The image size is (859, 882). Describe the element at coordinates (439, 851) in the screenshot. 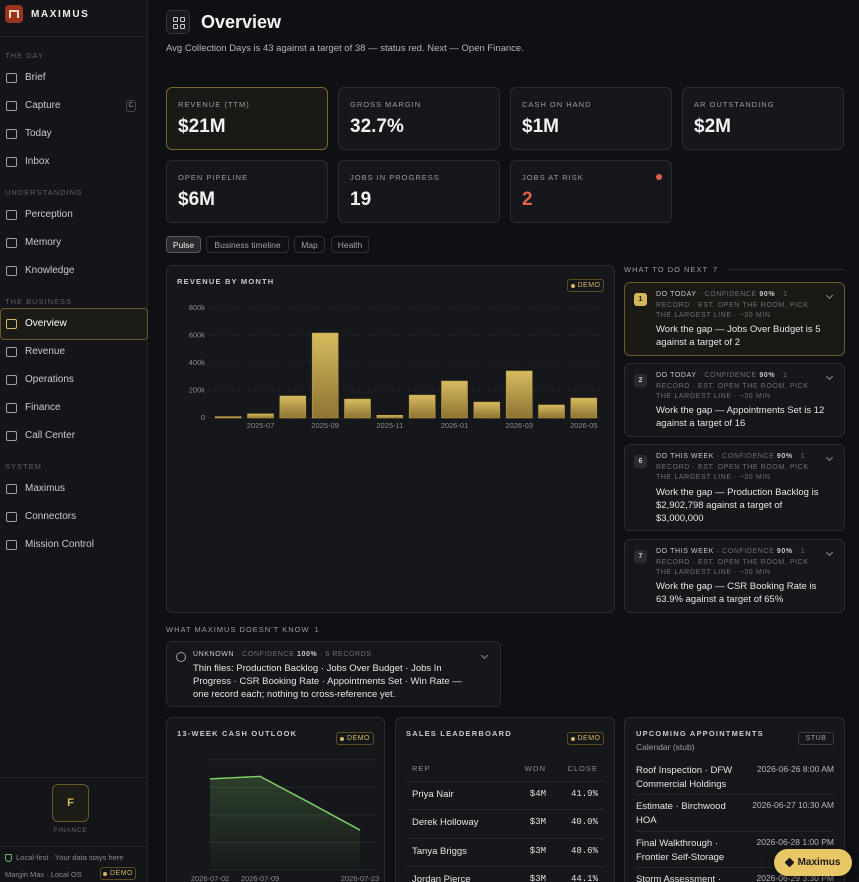

I see `table-cell: Tanya Briggs` at that location.